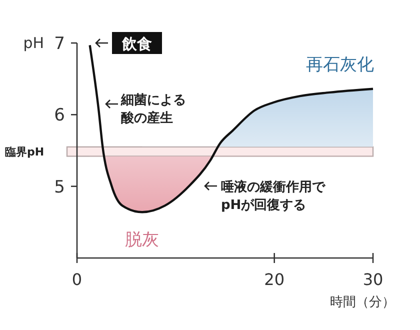  Describe the element at coordinates (274, 279) in the screenshot. I see `x-tick-label: 20` at that location.